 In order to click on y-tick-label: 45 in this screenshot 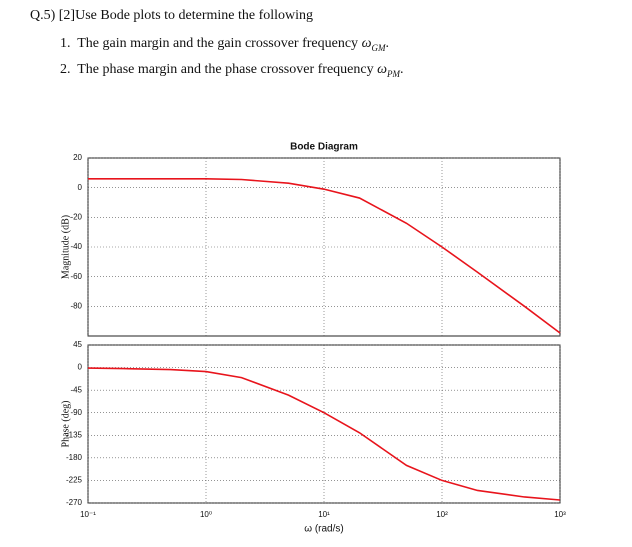, I will do `click(77, 344)`.